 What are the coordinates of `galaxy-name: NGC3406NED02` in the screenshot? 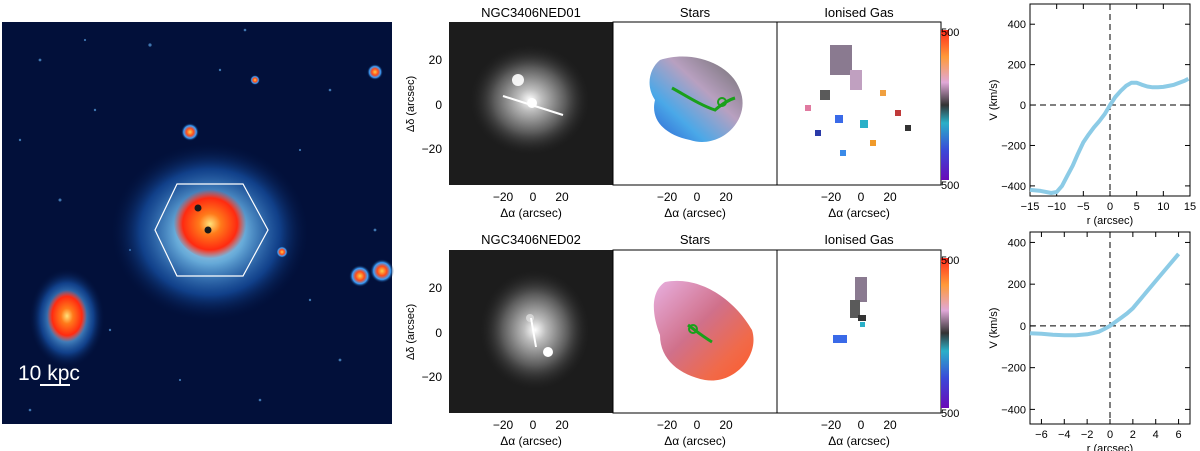 It's located at (531, 239).